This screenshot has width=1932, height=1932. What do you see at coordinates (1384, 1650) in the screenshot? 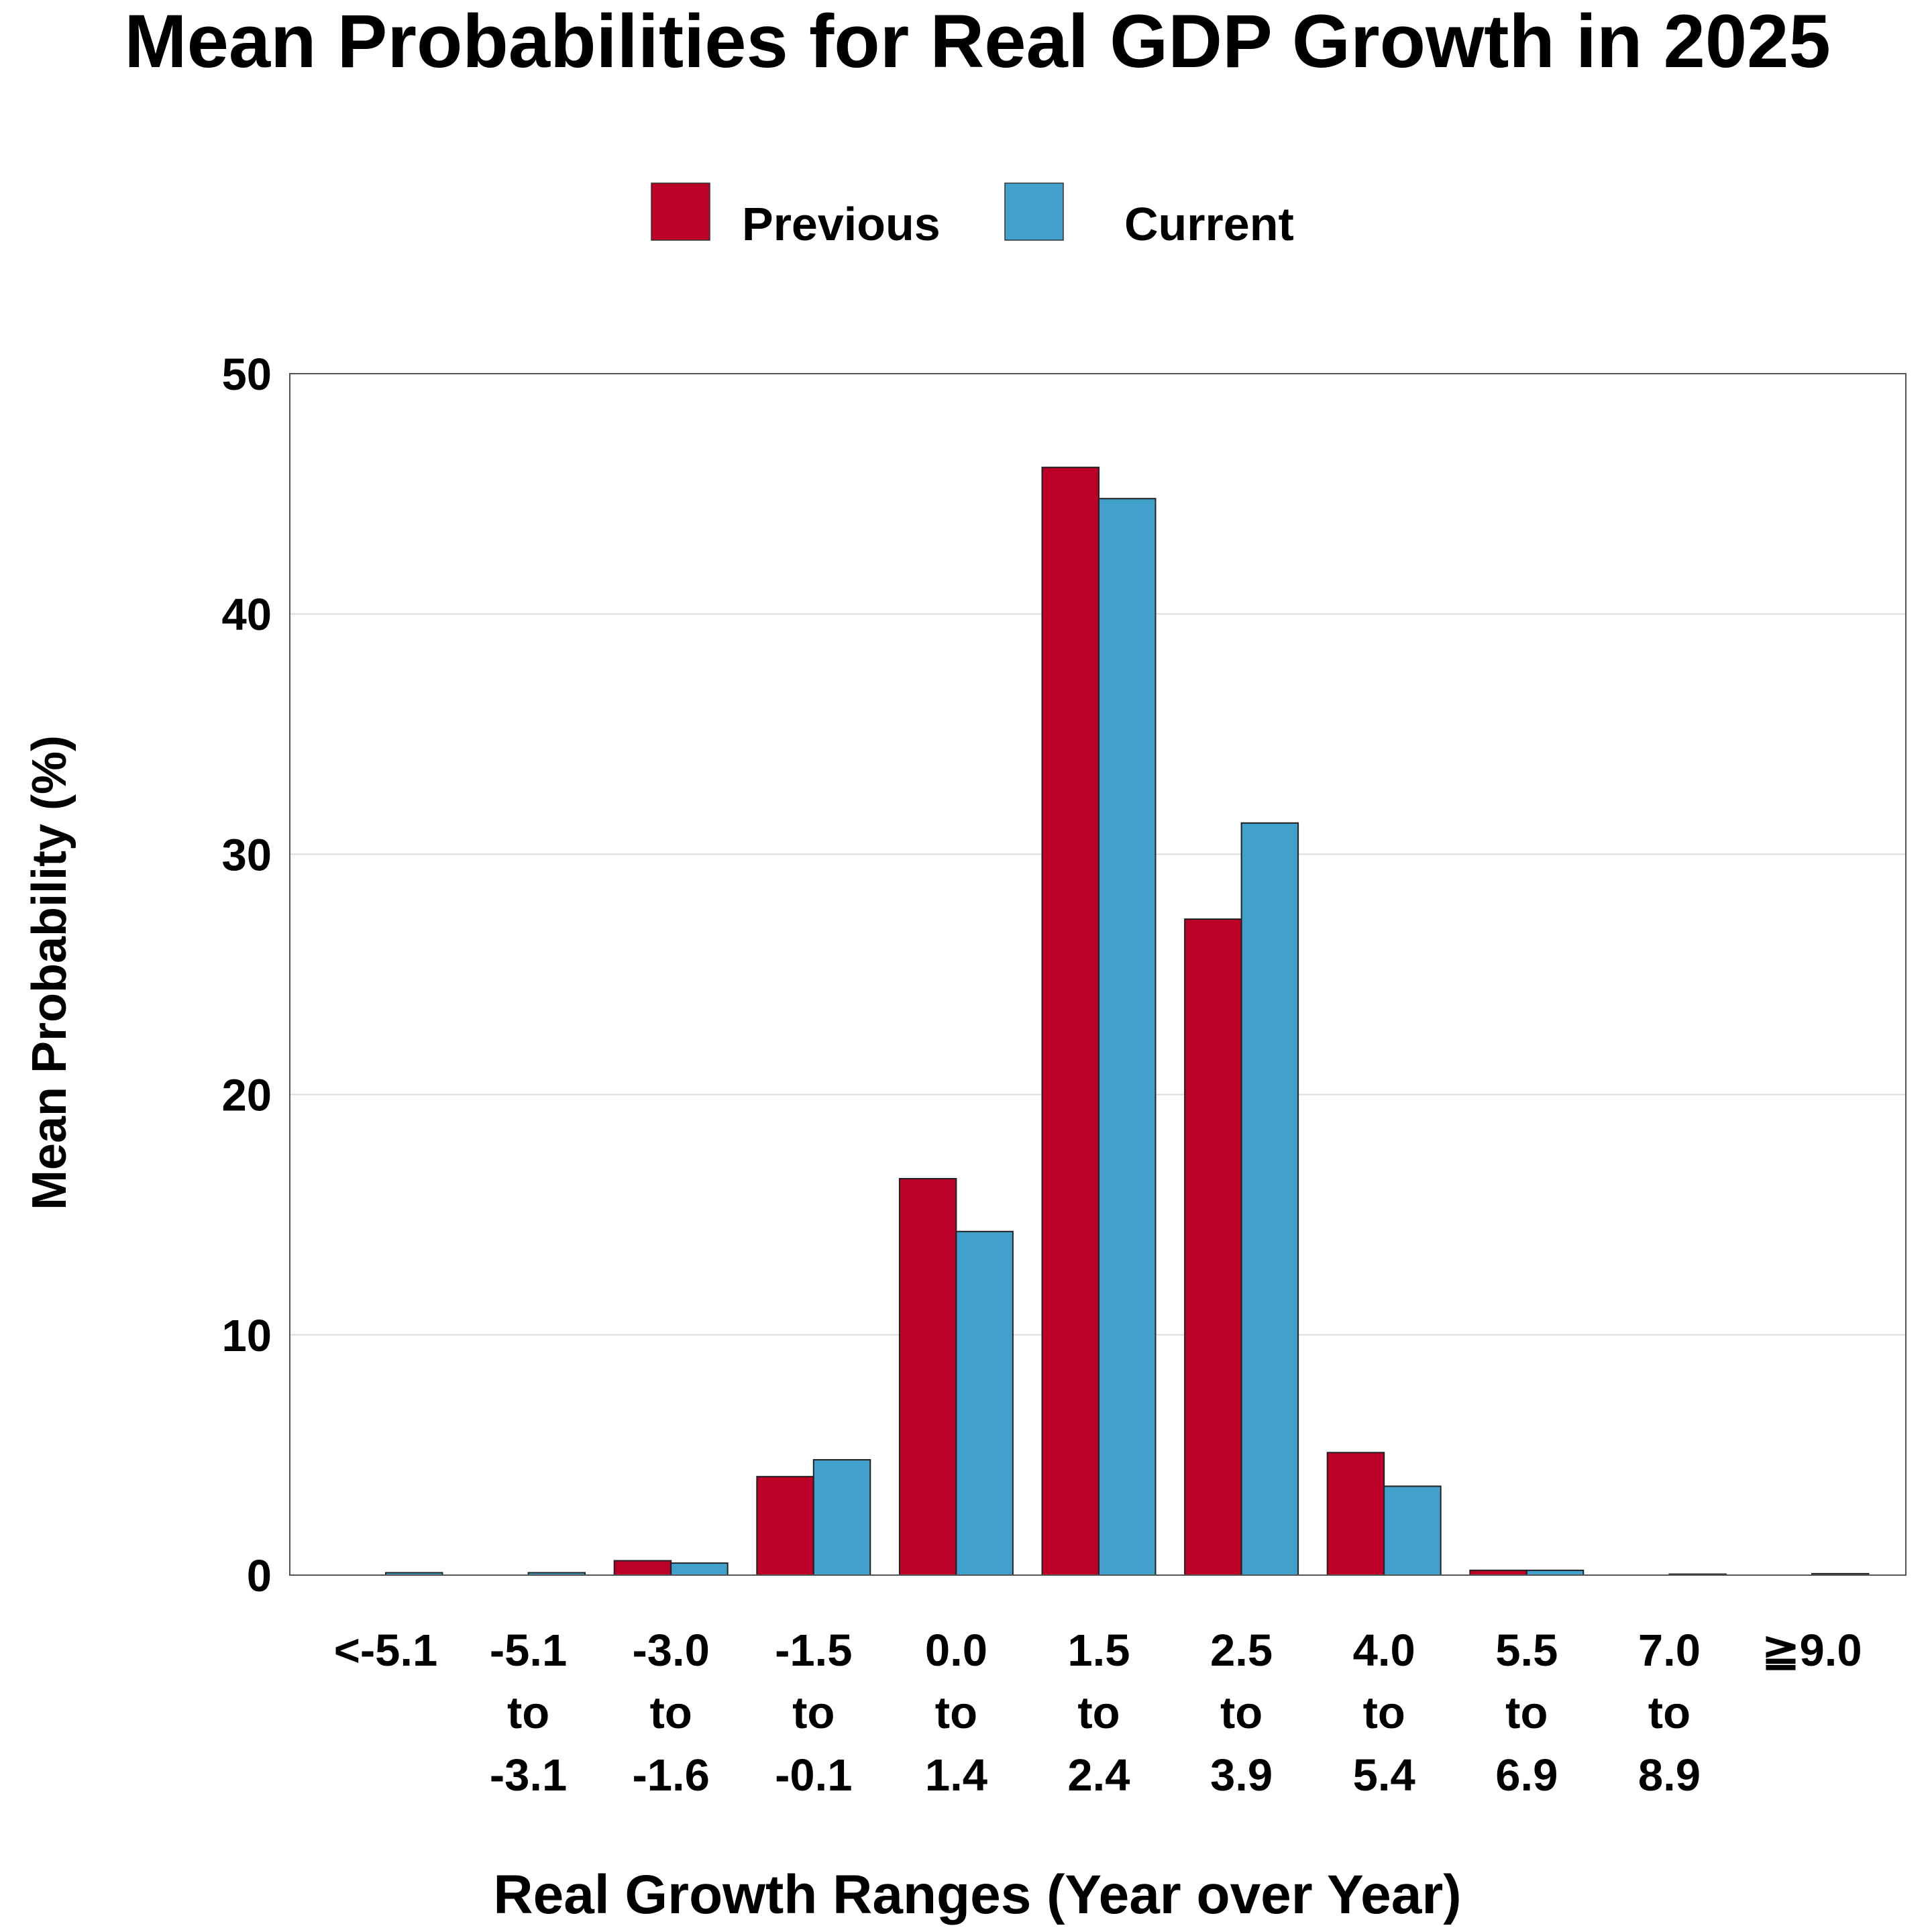
I see `x-tick-label: 4.0` at bounding box center [1384, 1650].